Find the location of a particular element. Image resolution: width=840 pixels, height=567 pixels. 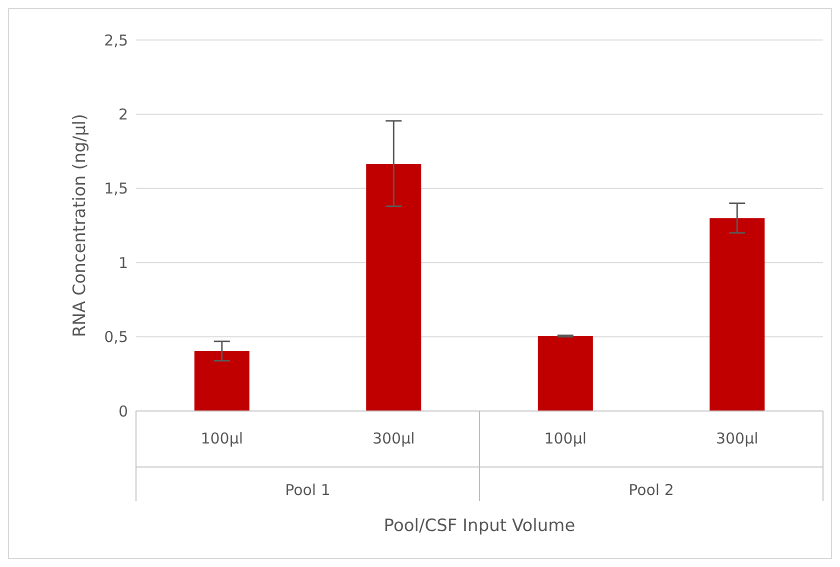

y-tick-label: 1 is located at coordinates (123, 263).